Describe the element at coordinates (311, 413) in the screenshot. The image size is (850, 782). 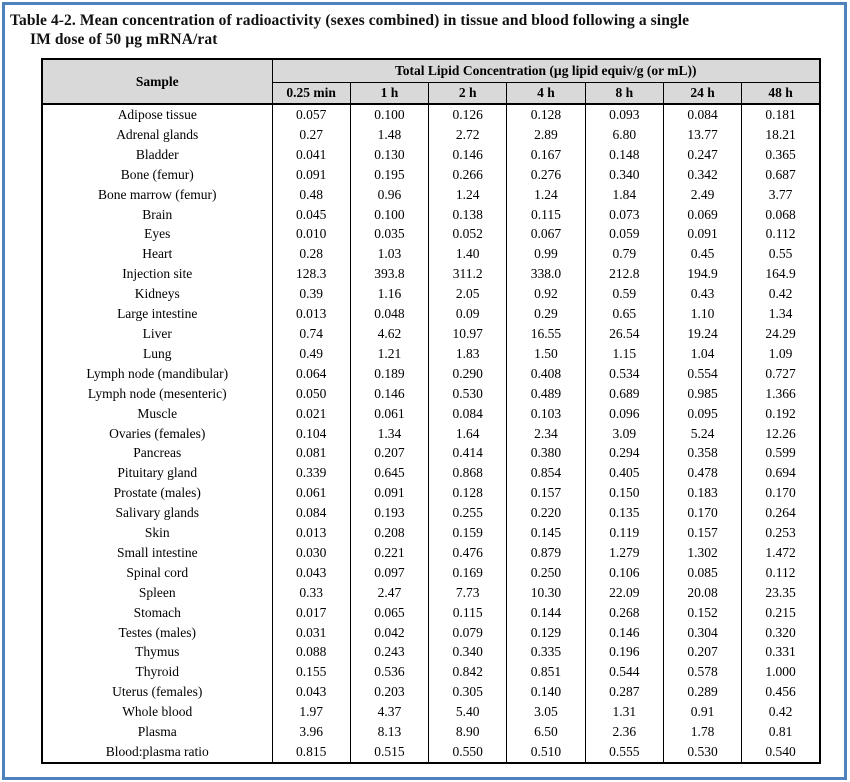
I see `value-cell: 0.021` at that location.